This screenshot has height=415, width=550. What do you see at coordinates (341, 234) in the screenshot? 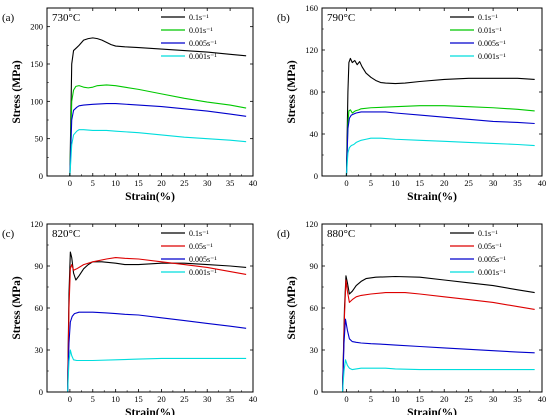
I see `panel-title: 880°C` at bounding box center [341, 234].